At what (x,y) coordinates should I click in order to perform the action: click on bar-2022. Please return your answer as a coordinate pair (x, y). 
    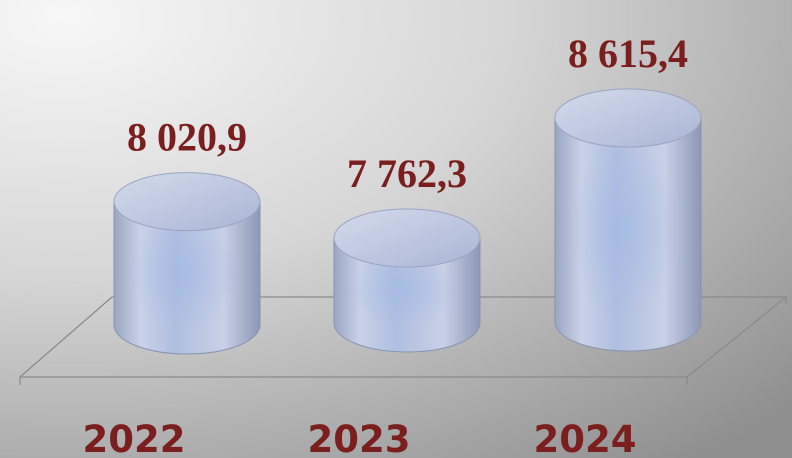
    Looking at the image, I should click on (187, 263).